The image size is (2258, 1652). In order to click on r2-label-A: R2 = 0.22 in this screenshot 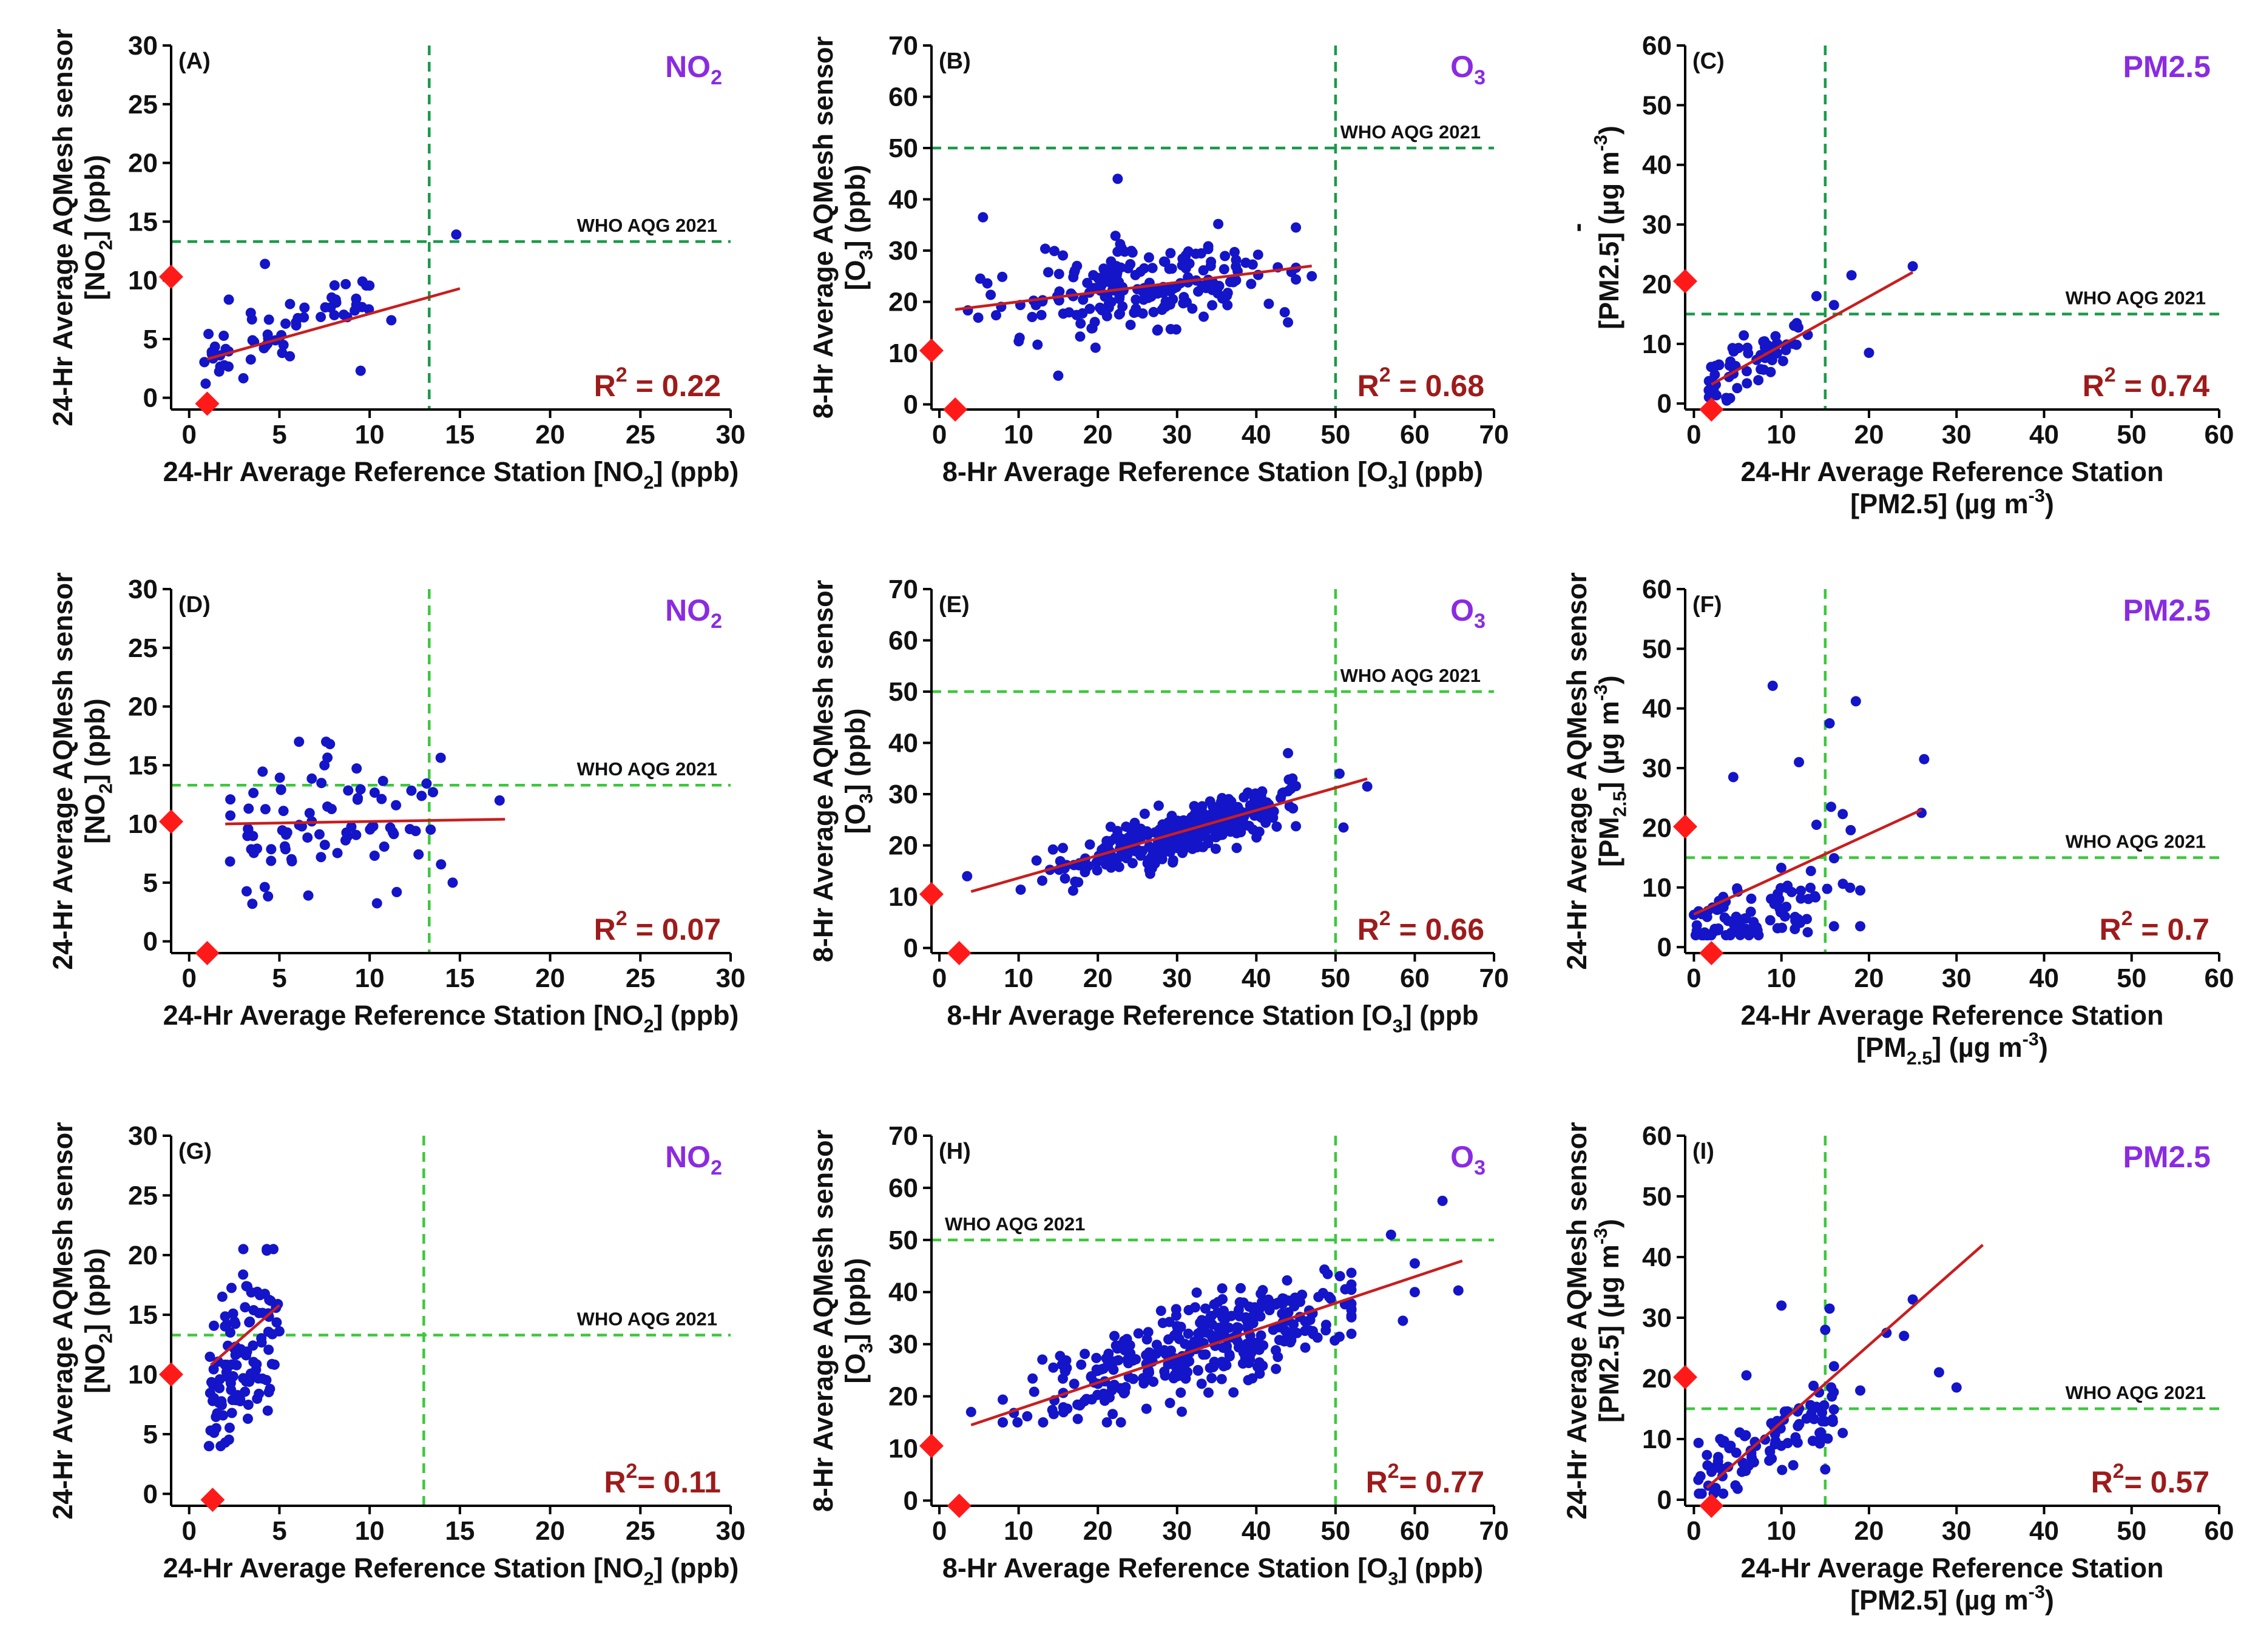, I will do `click(658, 383)`.